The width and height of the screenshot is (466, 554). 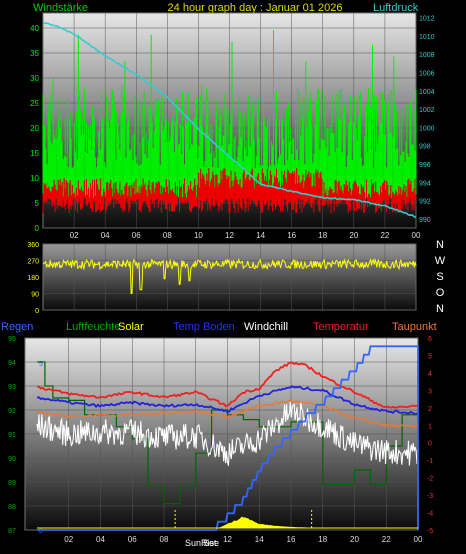 What do you see at coordinates (430, 479) in the screenshot?
I see `y-temp-tick-label: -2` at bounding box center [430, 479].